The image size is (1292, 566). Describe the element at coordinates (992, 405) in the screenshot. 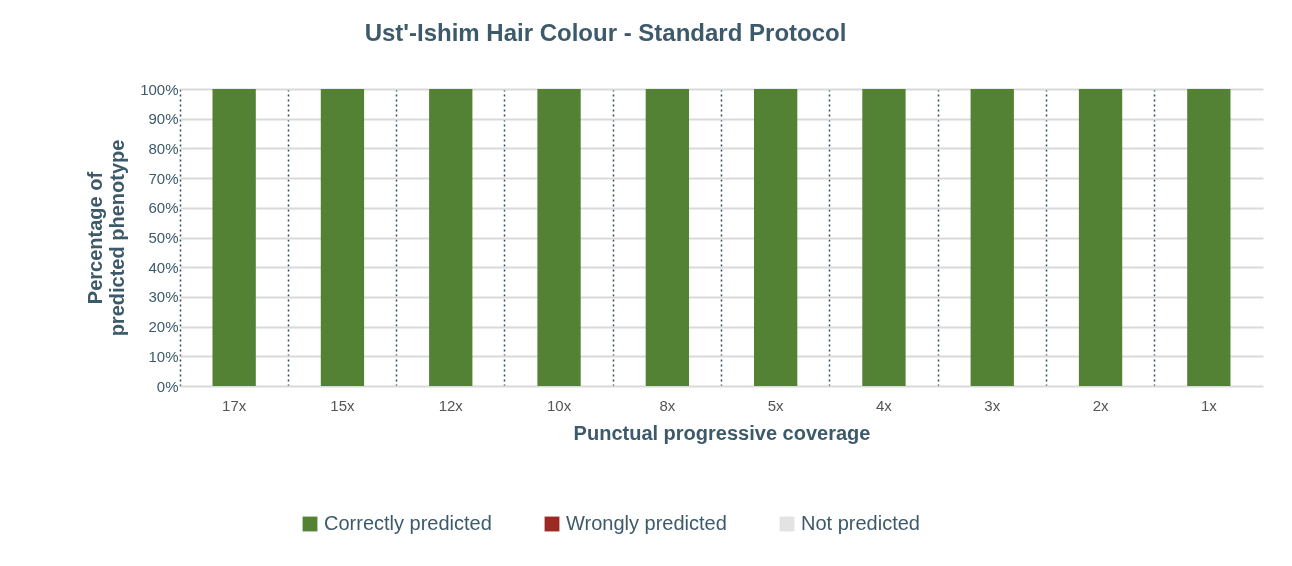

I see `x-tick-label: 3x` at that location.